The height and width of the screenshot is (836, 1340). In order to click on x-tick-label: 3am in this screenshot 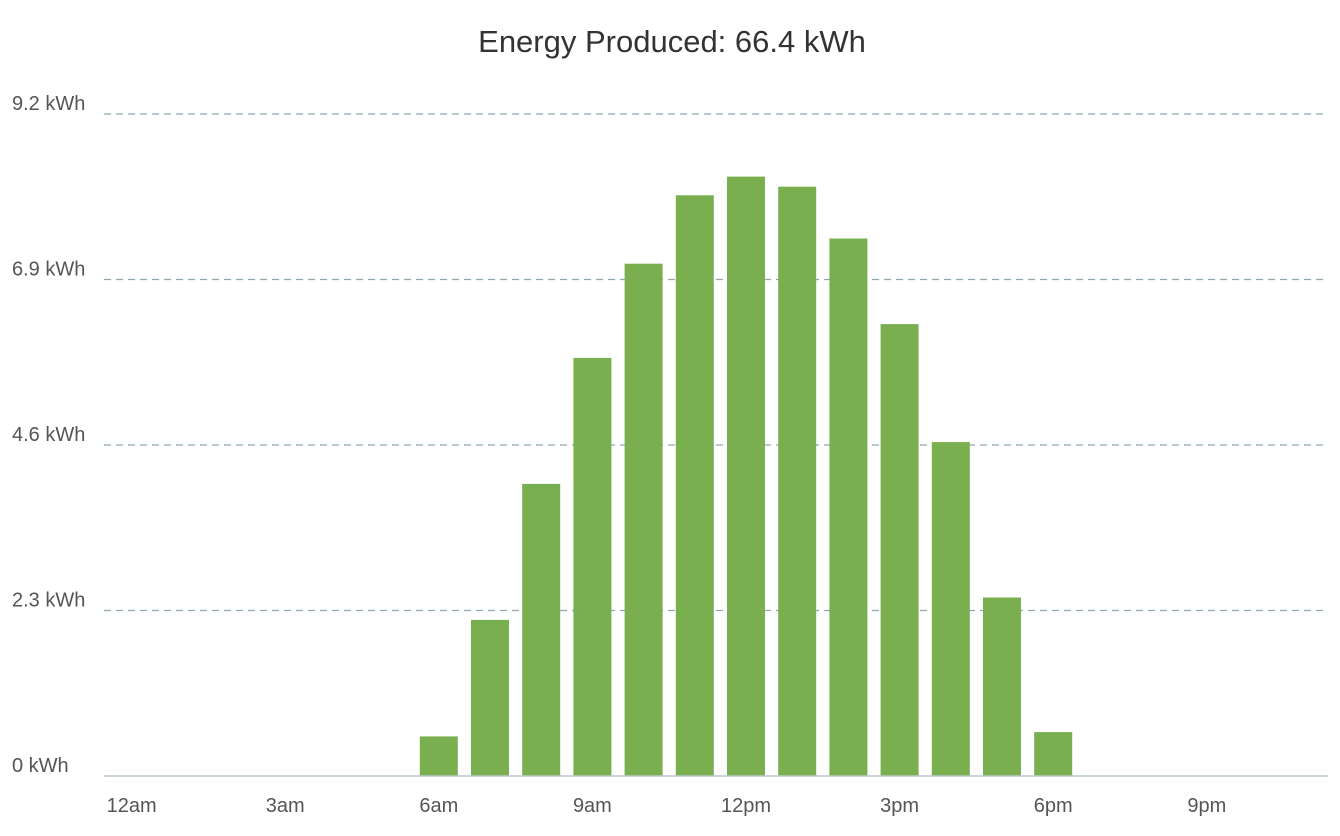, I will do `click(285, 806)`.